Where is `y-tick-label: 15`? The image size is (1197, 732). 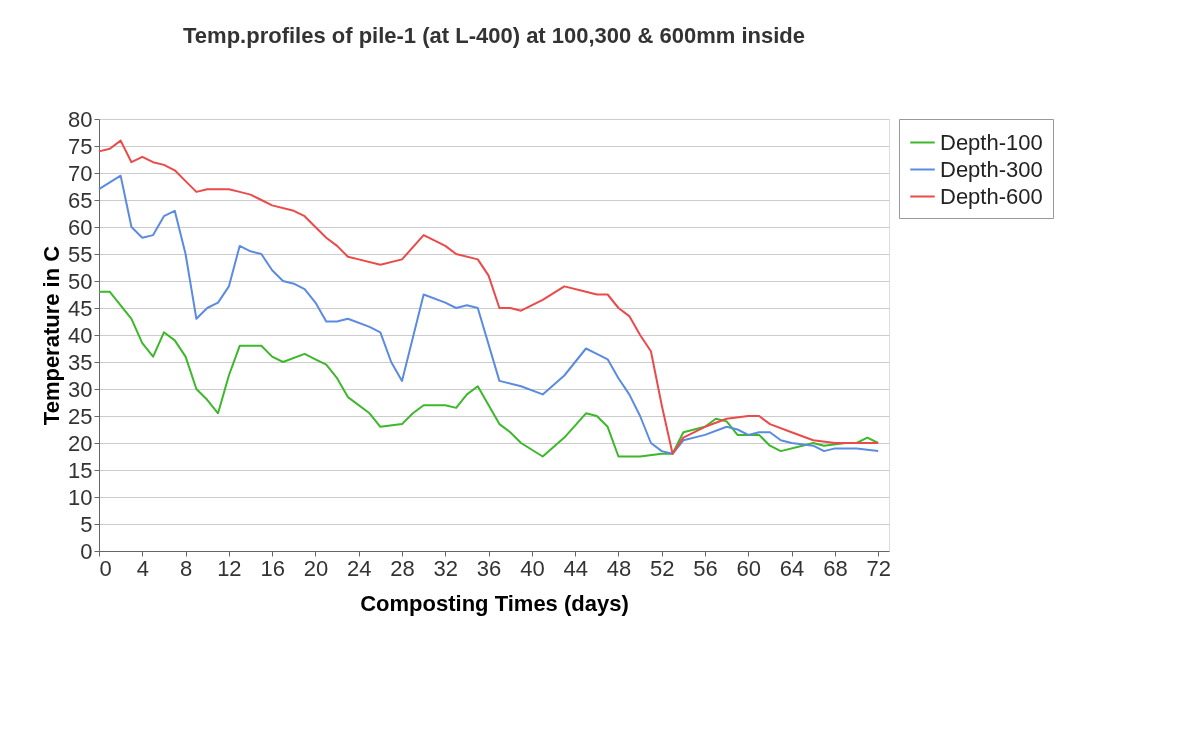
y-tick-label: 15 is located at coordinates (80, 470).